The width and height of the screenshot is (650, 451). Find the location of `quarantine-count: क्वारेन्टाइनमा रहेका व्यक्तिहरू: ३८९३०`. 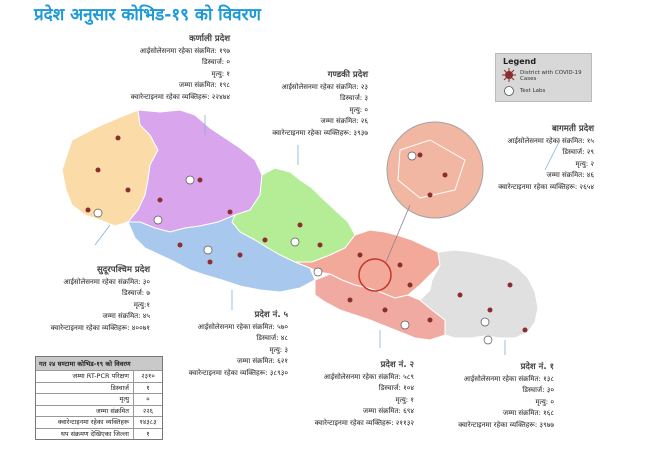

quarantine-count: क्वारेन्टाइनमा रहेका व्यक्तिहरू: ३८९३० is located at coordinates (238, 372).